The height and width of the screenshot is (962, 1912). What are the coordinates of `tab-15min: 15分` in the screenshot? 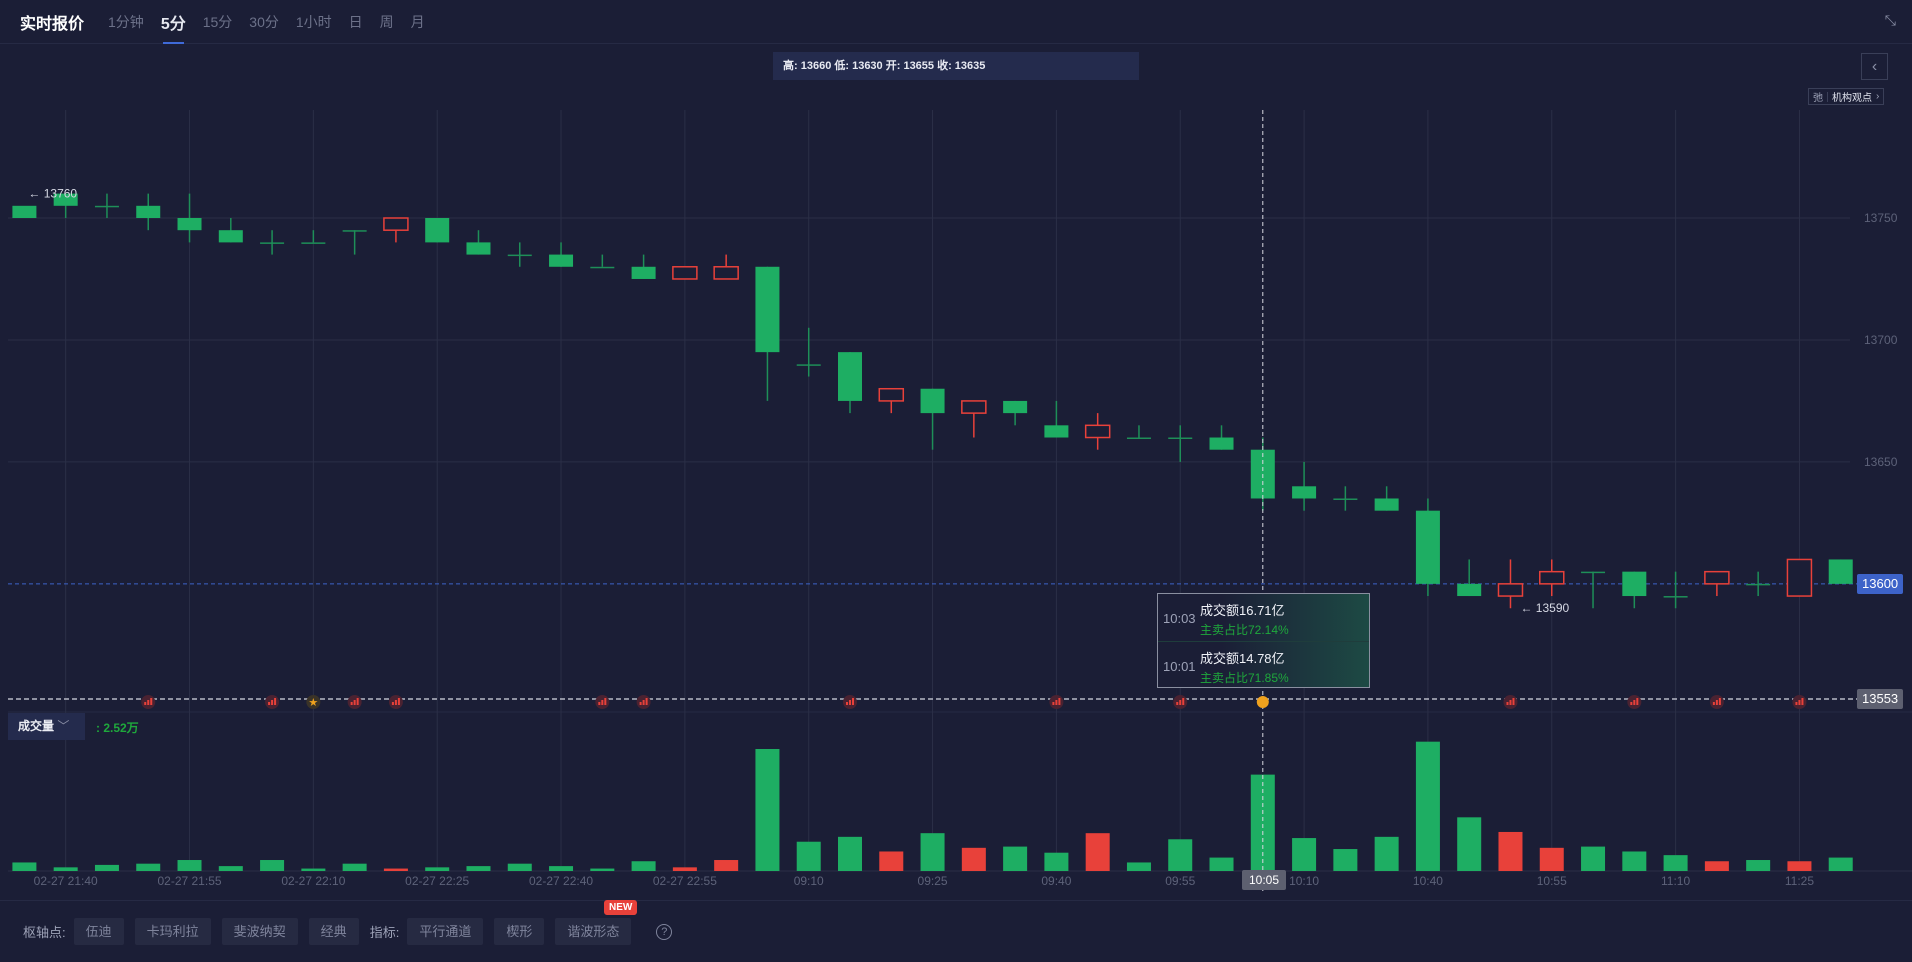 It's located at (217, 21).